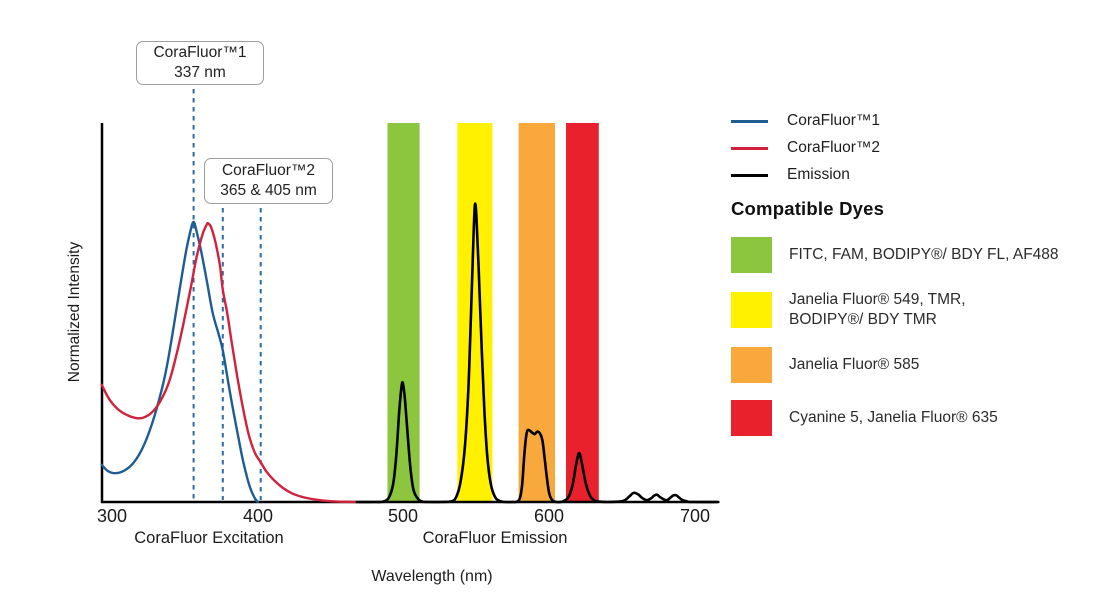 This screenshot has height=612, width=1110. Describe the element at coordinates (818, 174) in the screenshot. I see `legend-label-emission: Emission` at that location.